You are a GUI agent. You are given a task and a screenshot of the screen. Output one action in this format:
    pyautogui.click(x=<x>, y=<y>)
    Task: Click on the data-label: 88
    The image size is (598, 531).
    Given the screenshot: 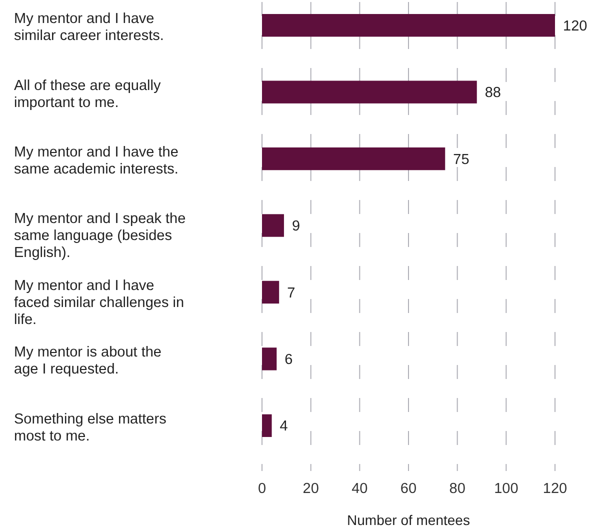 What is the action you would take?
    pyautogui.click(x=493, y=93)
    